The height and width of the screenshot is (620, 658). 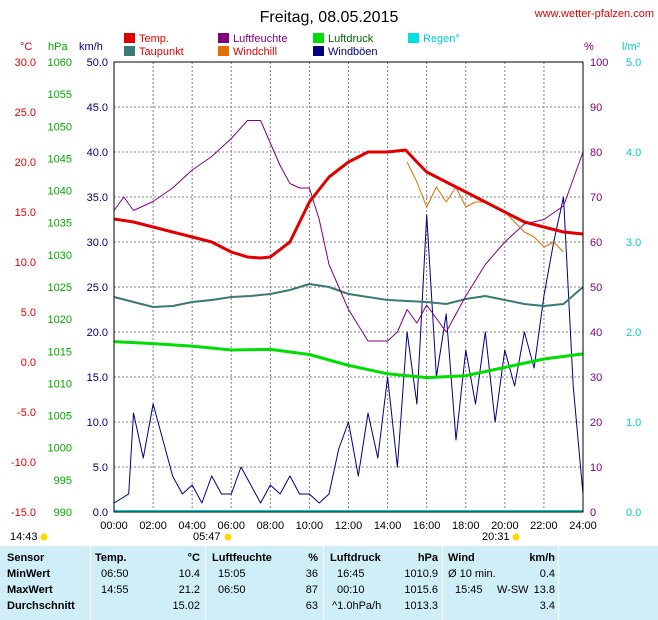 I want to click on y-tick-label-temp: 0.0, so click(x=28, y=363).